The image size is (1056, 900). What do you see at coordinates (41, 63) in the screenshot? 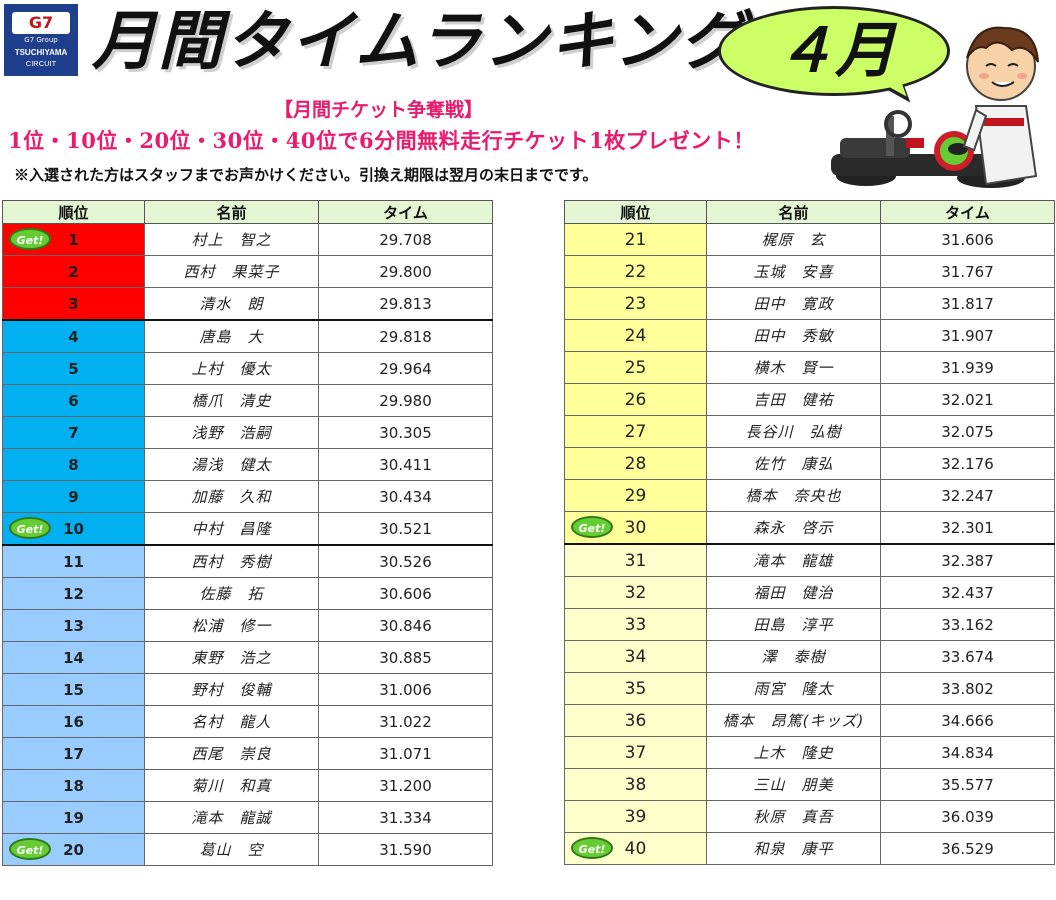
I see `logo-sub-text: CIRCUIT` at bounding box center [41, 63].